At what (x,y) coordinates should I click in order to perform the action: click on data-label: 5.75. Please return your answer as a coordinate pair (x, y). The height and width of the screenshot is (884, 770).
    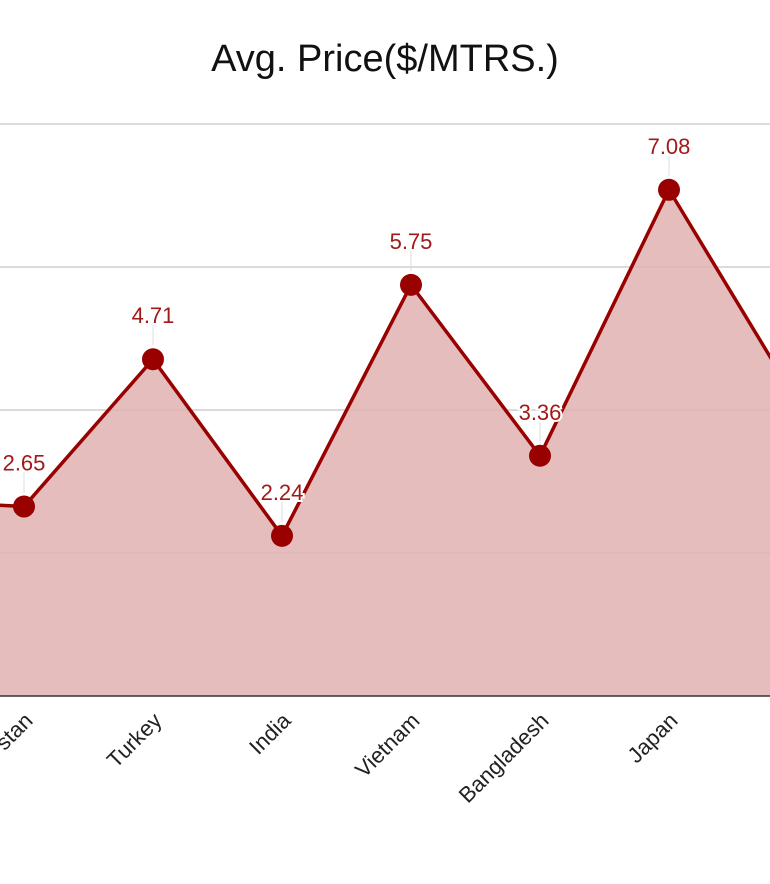
    Looking at the image, I should click on (411, 241).